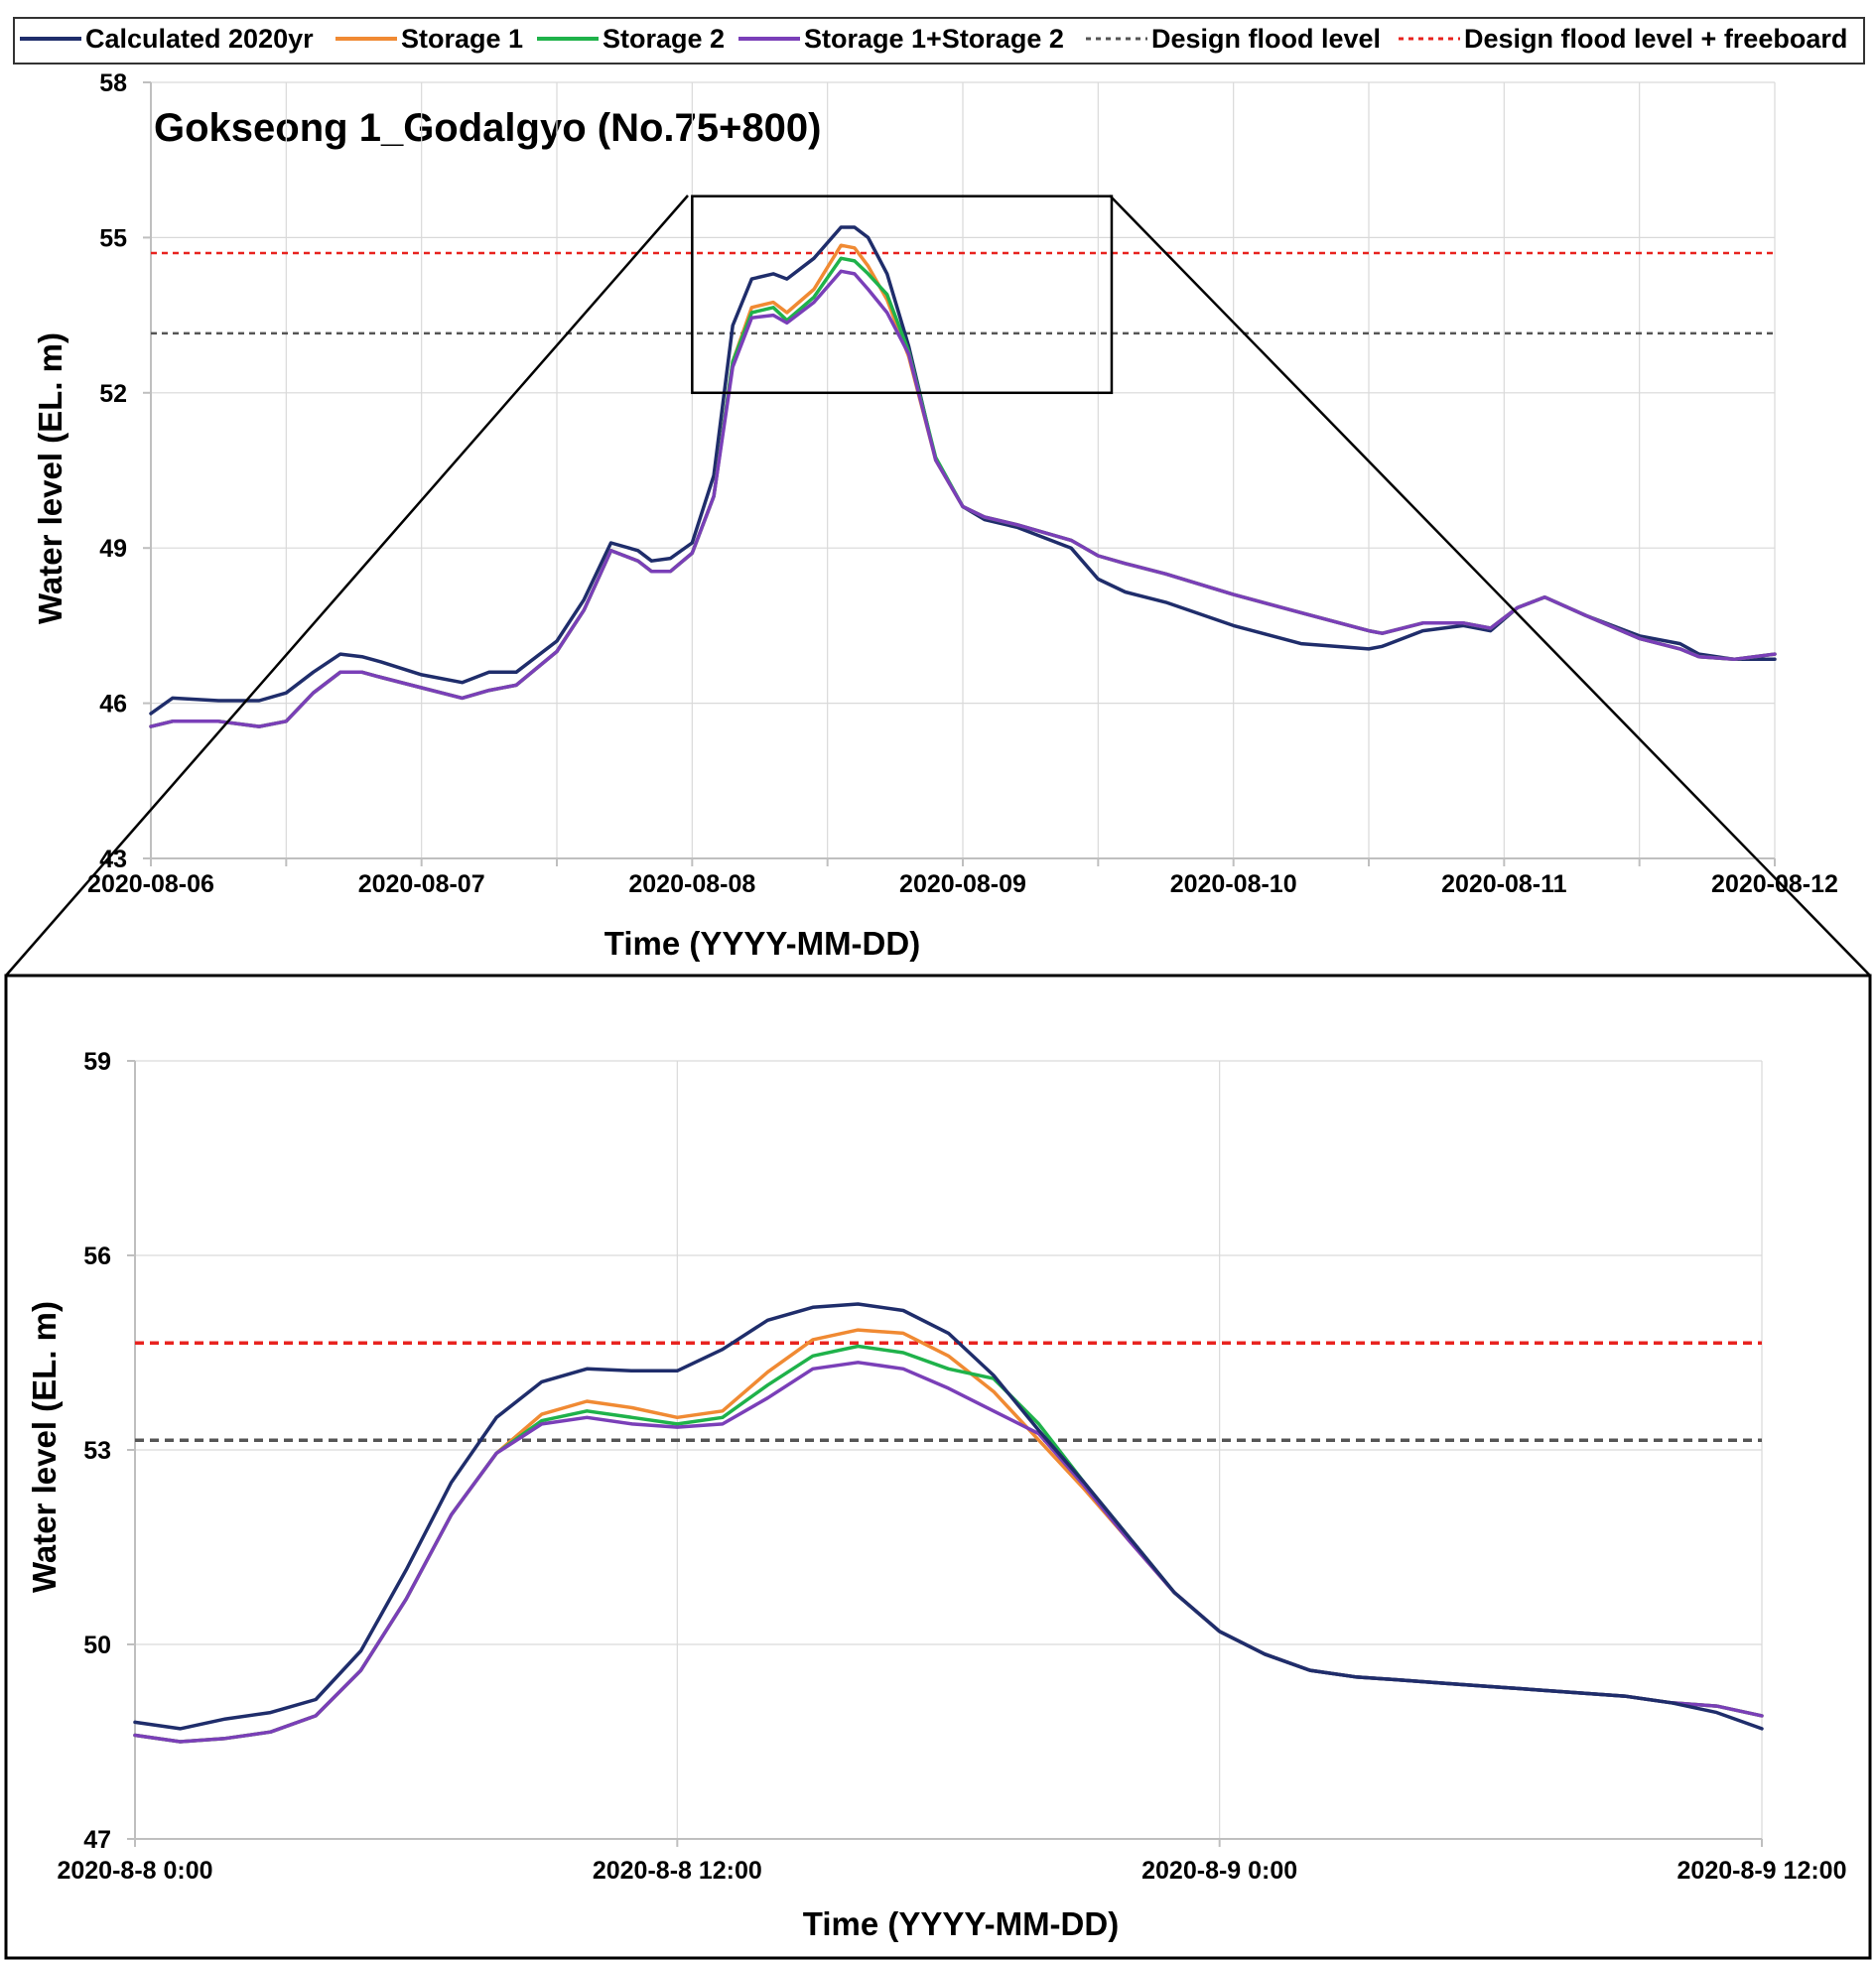 The width and height of the screenshot is (1876, 1961). Describe the element at coordinates (1233, 884) in the screenshot. I see `x-tick-label: 2020-08-10` at that location.